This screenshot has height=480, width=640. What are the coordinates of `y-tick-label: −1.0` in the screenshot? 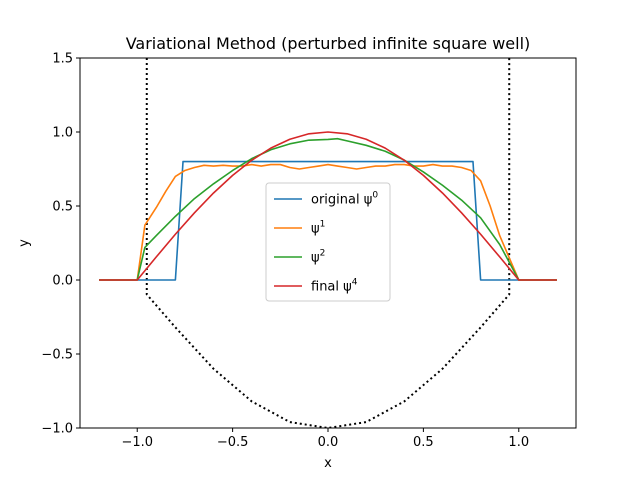 It's located at (57, 429).